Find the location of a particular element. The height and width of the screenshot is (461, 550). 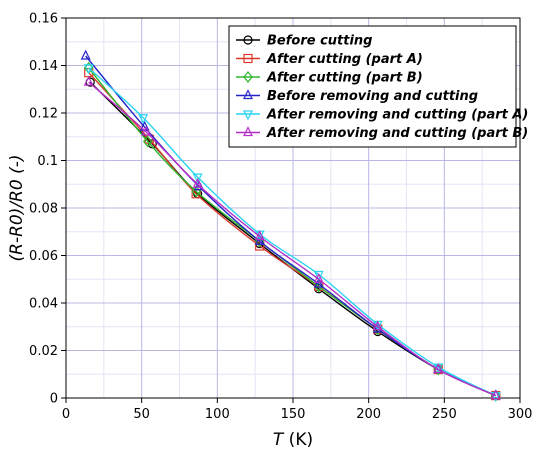

y-axis-ticks: 0 0.02 0.04 0.06 0.08 0.1 0.12 0.14 0.16 is located at coordinates (47, 209).